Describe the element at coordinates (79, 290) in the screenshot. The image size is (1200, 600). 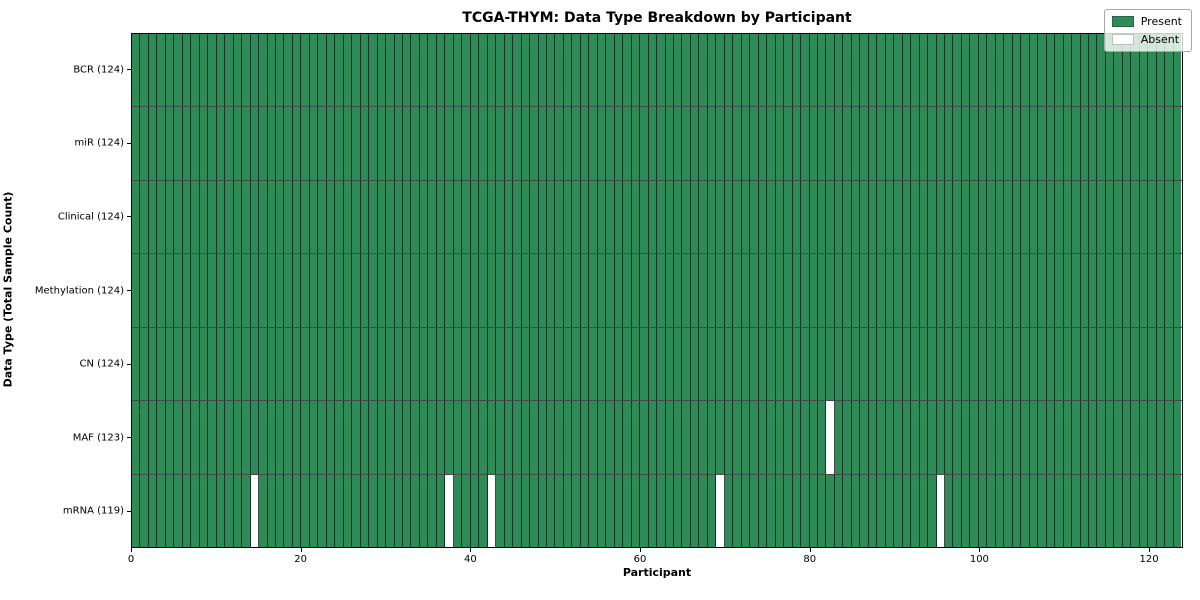
I see `y-tick-label: Methylation (124)` at that location.